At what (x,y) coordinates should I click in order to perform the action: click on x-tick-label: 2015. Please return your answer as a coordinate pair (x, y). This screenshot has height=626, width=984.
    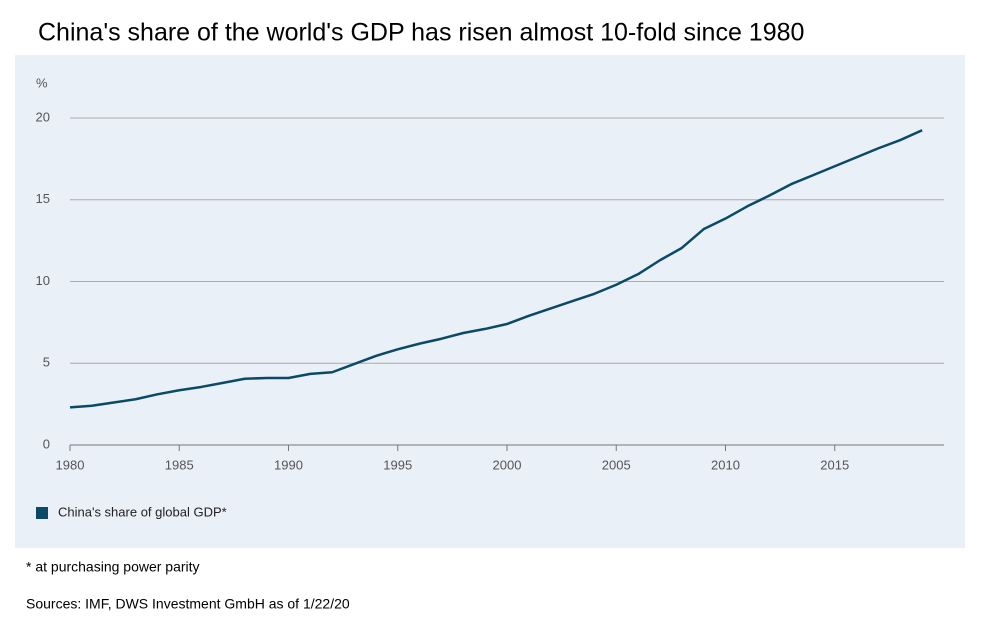
    Looking at the image, I should click on (834, 464).